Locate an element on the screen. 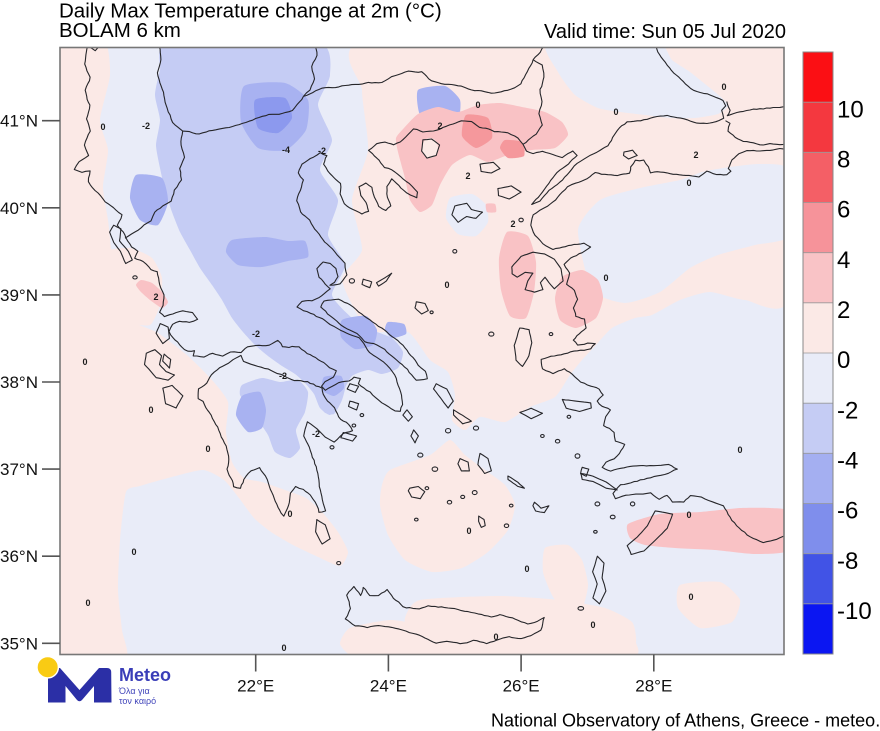  svg-text: BOLAM 6 km is located at coordinates (120, 30).